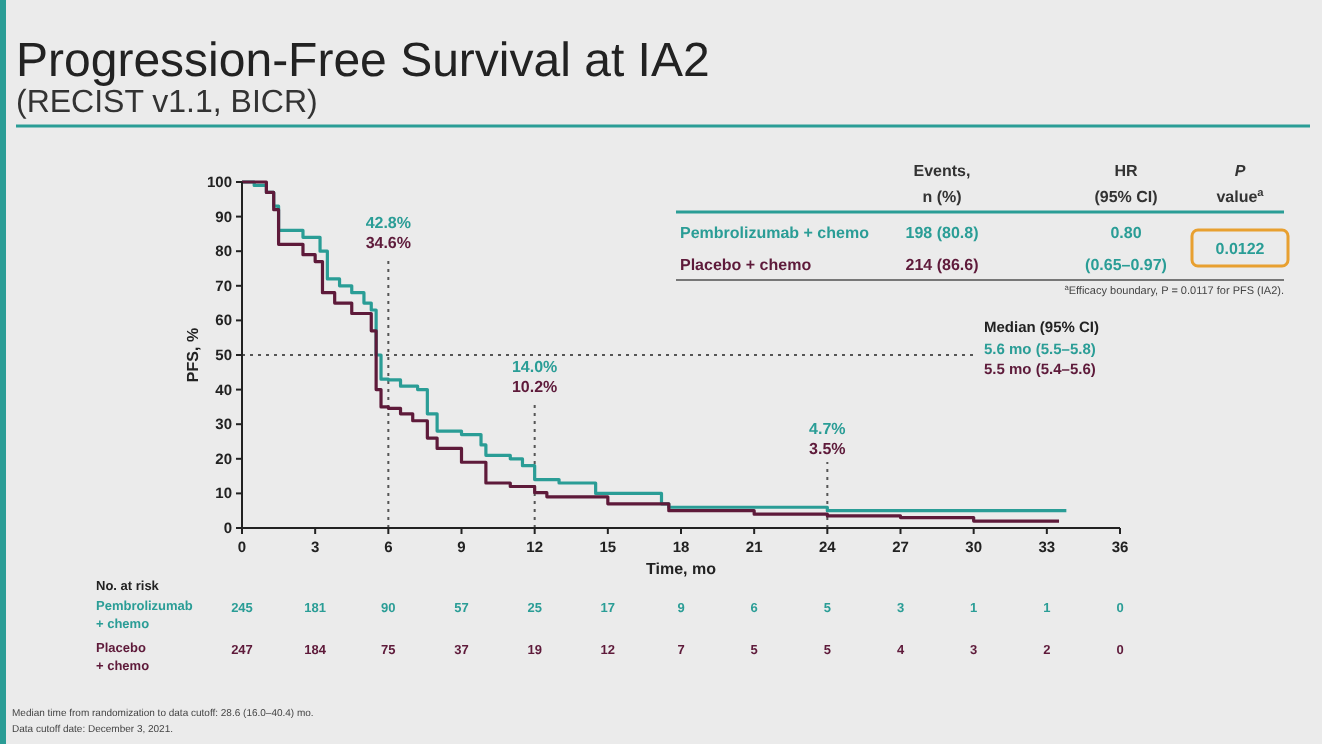  Describe the element at coordinates (1126, 197) in the screenshot. I see `annotation: (95% CI)` at that location.